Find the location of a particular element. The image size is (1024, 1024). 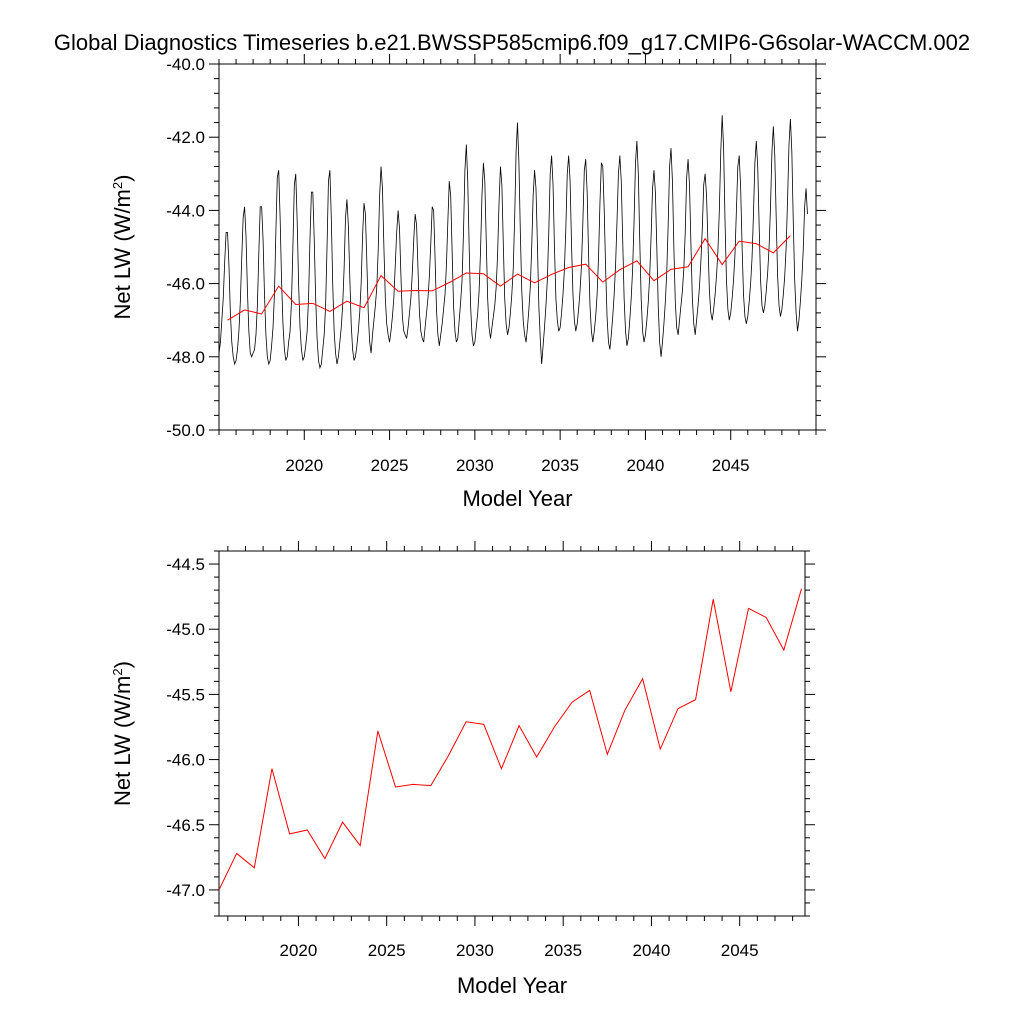

top-x-tick-label: 2035 is located at coordinates (560, 465).